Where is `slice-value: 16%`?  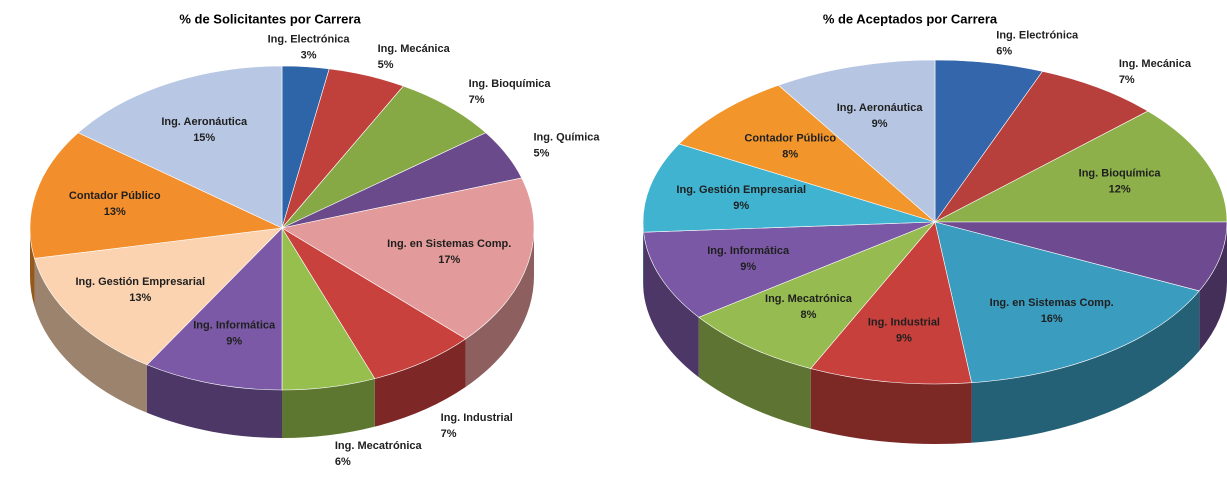 slice-value: 16% is located at coordinates (1052, 319).